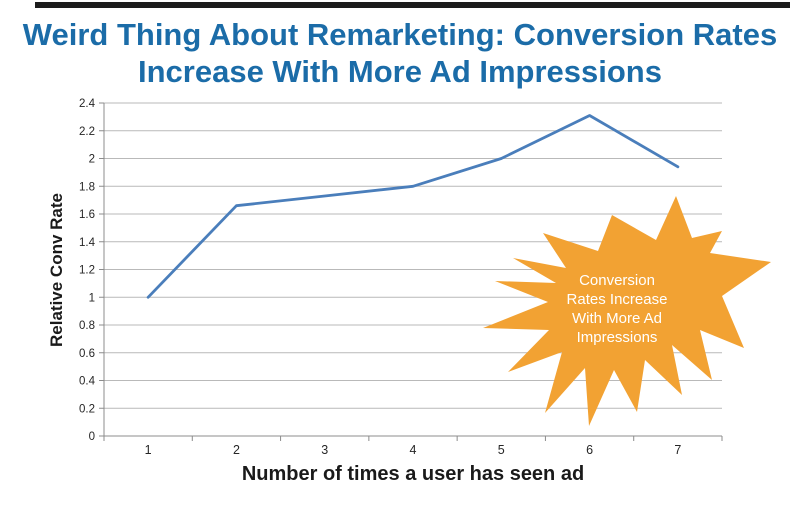  What do you see at coordinates (87, 382) in the screenshot?
I see `y-tick-label: 0.4` at bounding box center [87, 382].